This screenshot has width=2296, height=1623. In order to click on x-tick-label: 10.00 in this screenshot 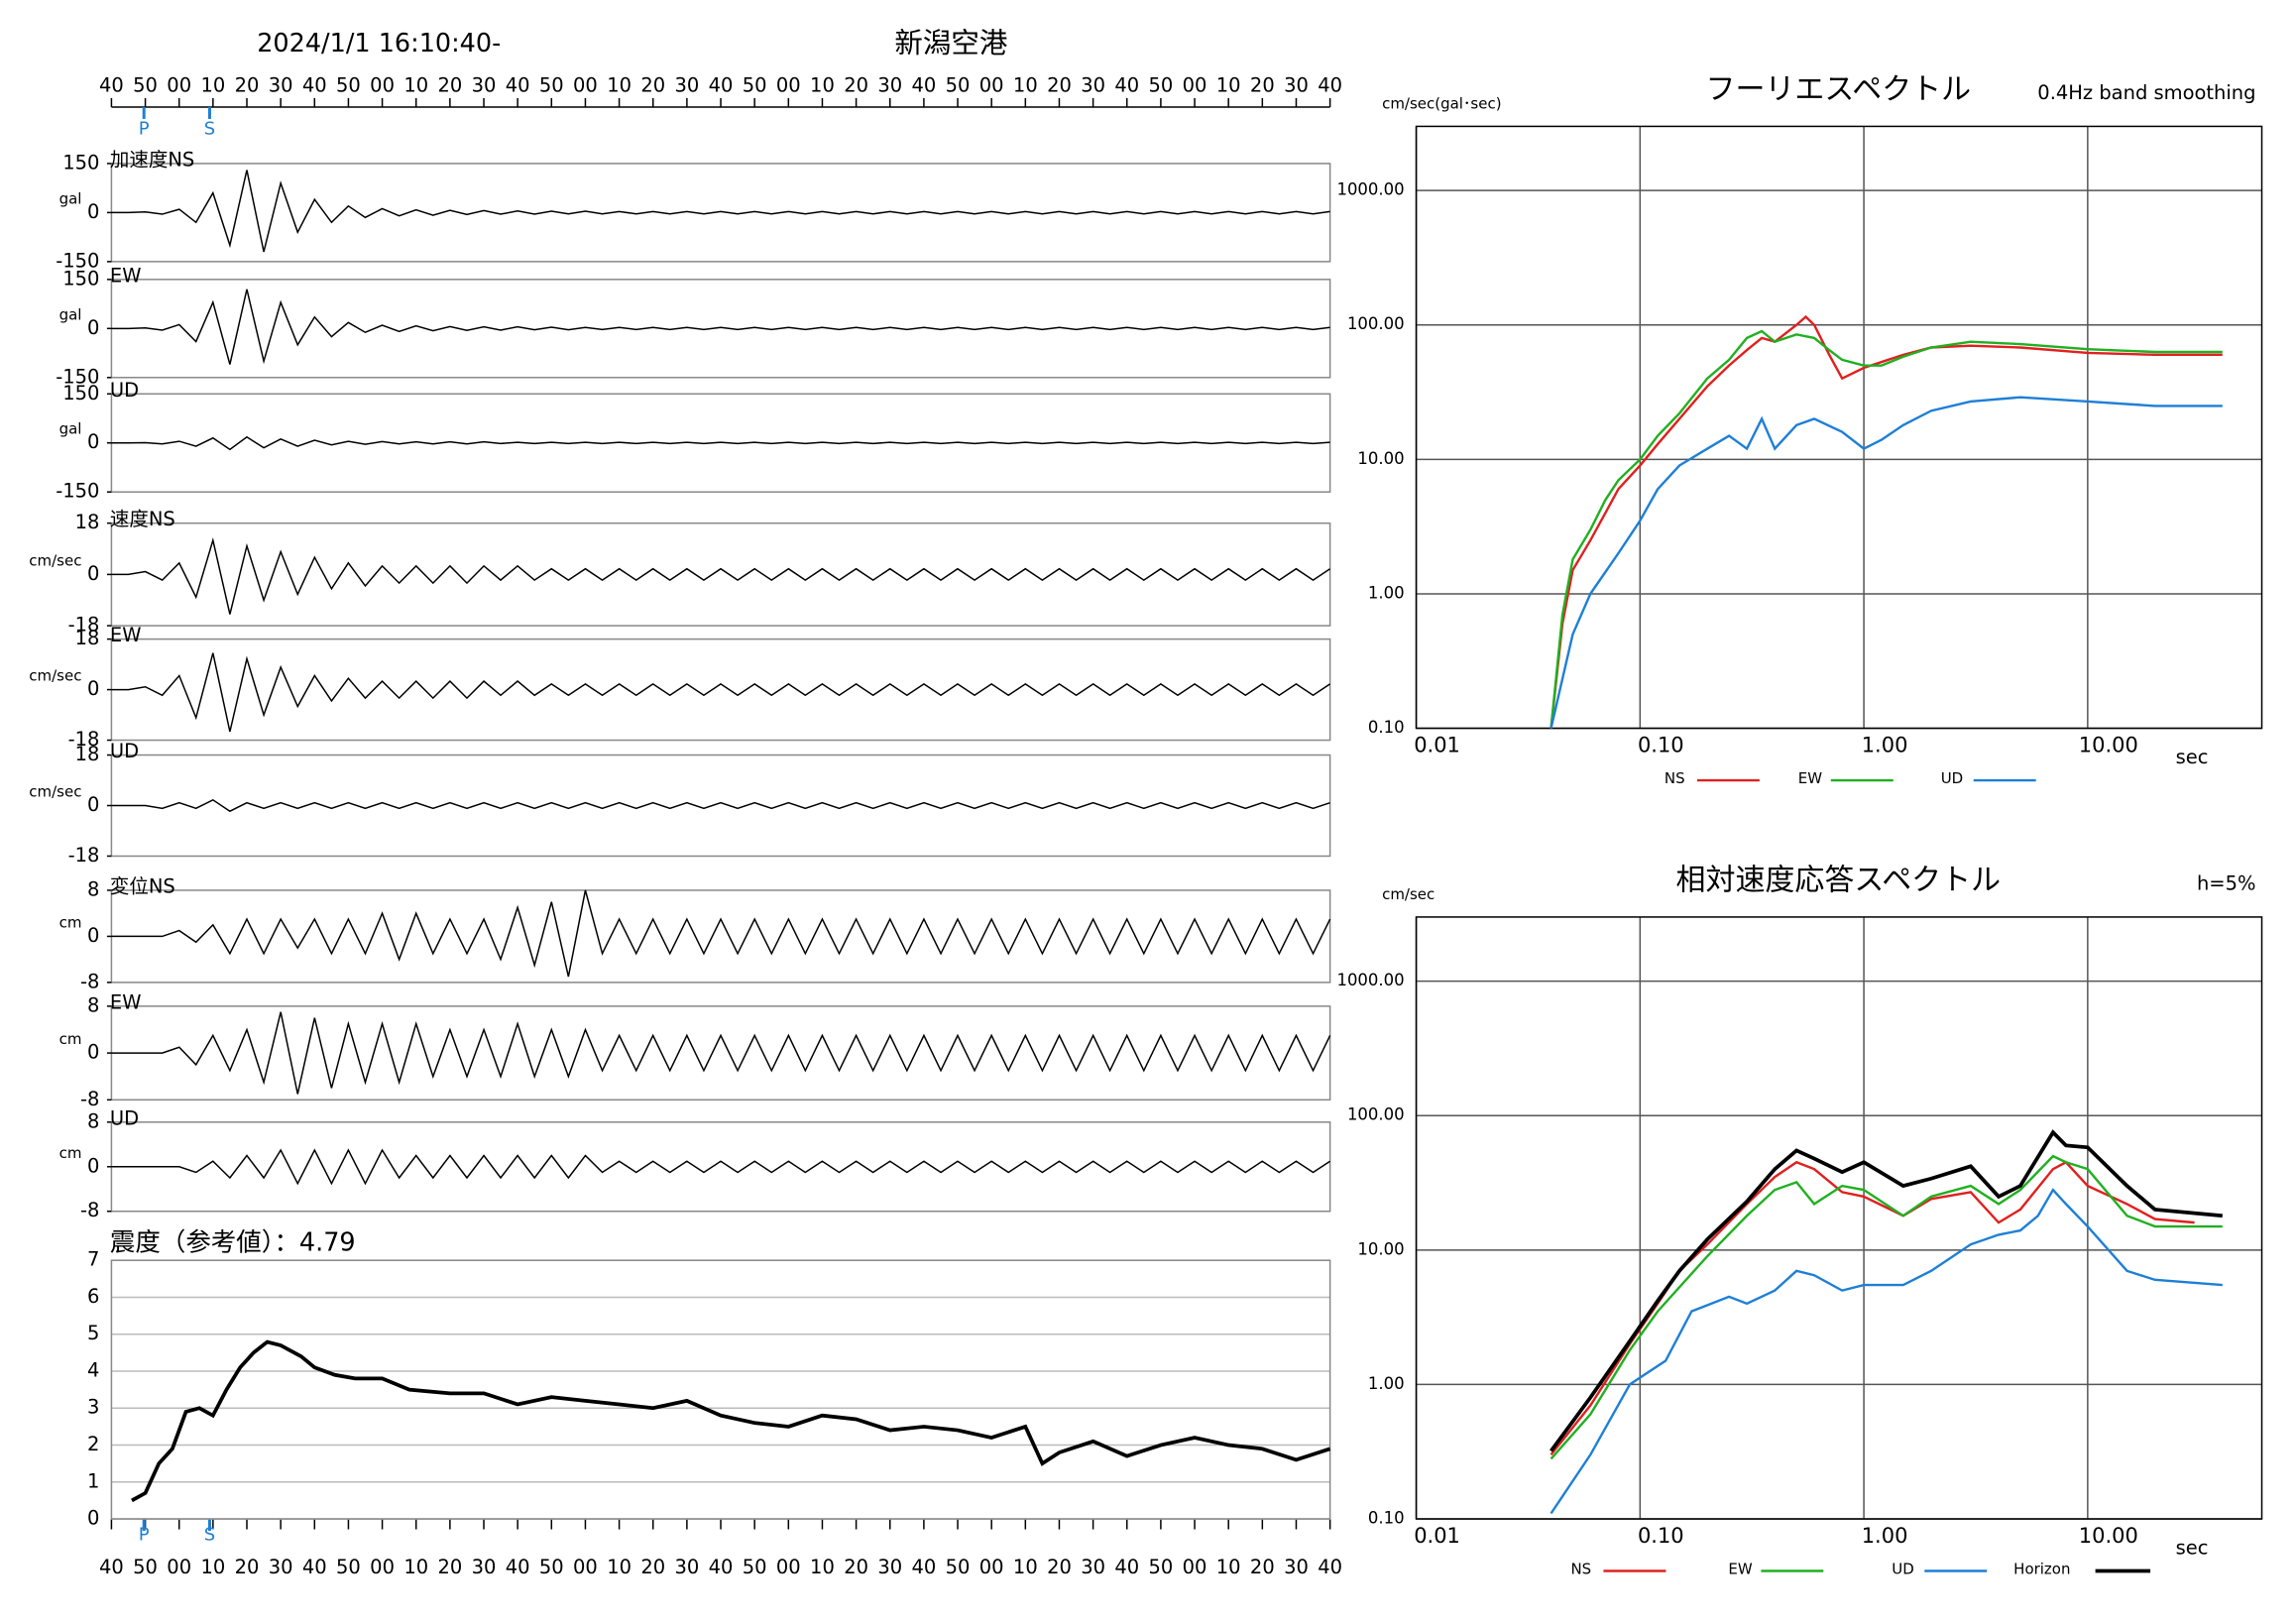, I will do `click(2109, 1536)`.